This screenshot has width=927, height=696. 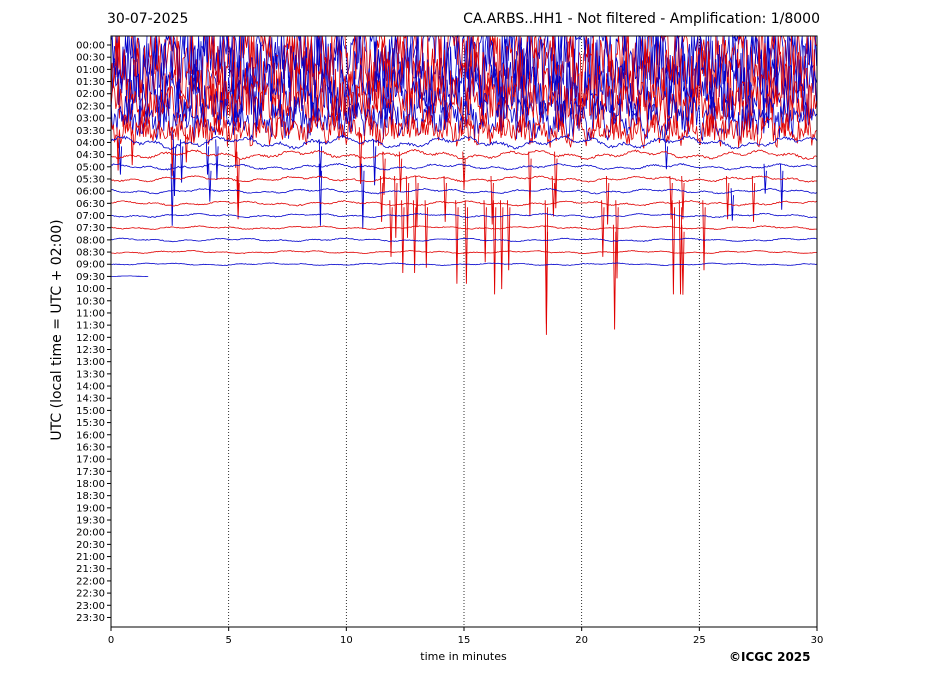 What do you see at coordinates (90, 496) in the screenshot?
I see `y-tick-label: 18:30` at bounding box center [90, 496].